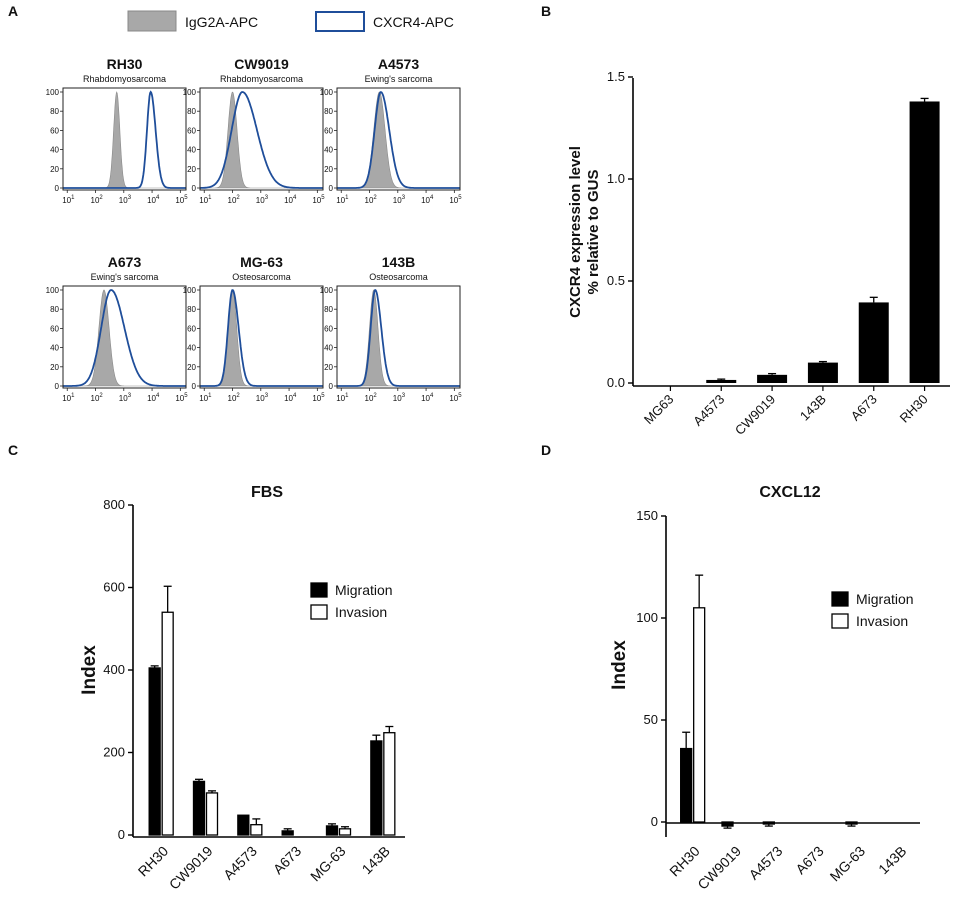  What do you see at coordinates (616, 382) in the screenshot?
I see `y-tick-label: 0.0` at bounding box center [616, 382].